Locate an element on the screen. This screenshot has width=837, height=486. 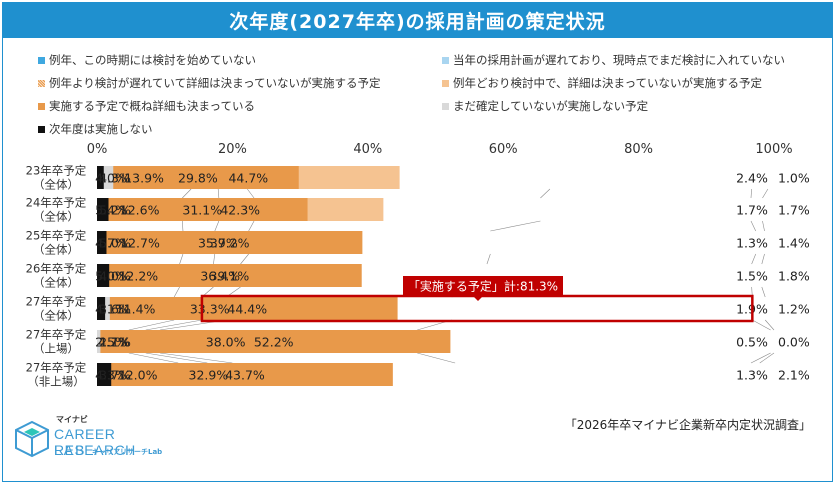
value-label: 44.7% is located at coordinates (248, 178).